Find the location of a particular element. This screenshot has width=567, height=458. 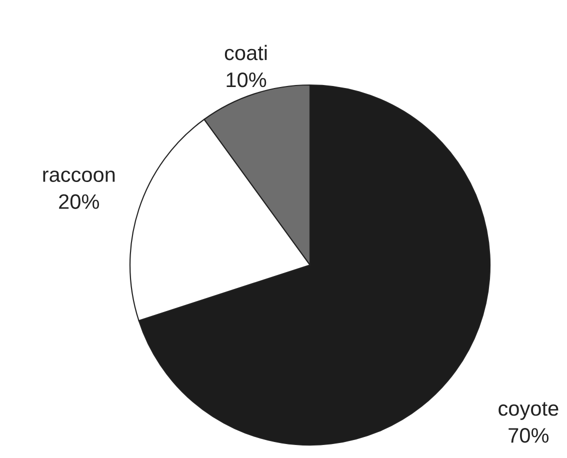

slice-label: coati is located at coordinates (245, 52).